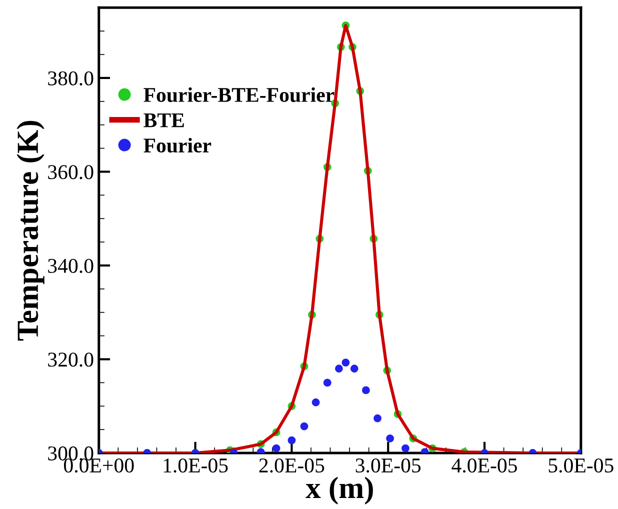 Image resolution: width=618 pixels, height=509 pixels. I want to click on y-tick-label: 380.0, so click(71, 78).